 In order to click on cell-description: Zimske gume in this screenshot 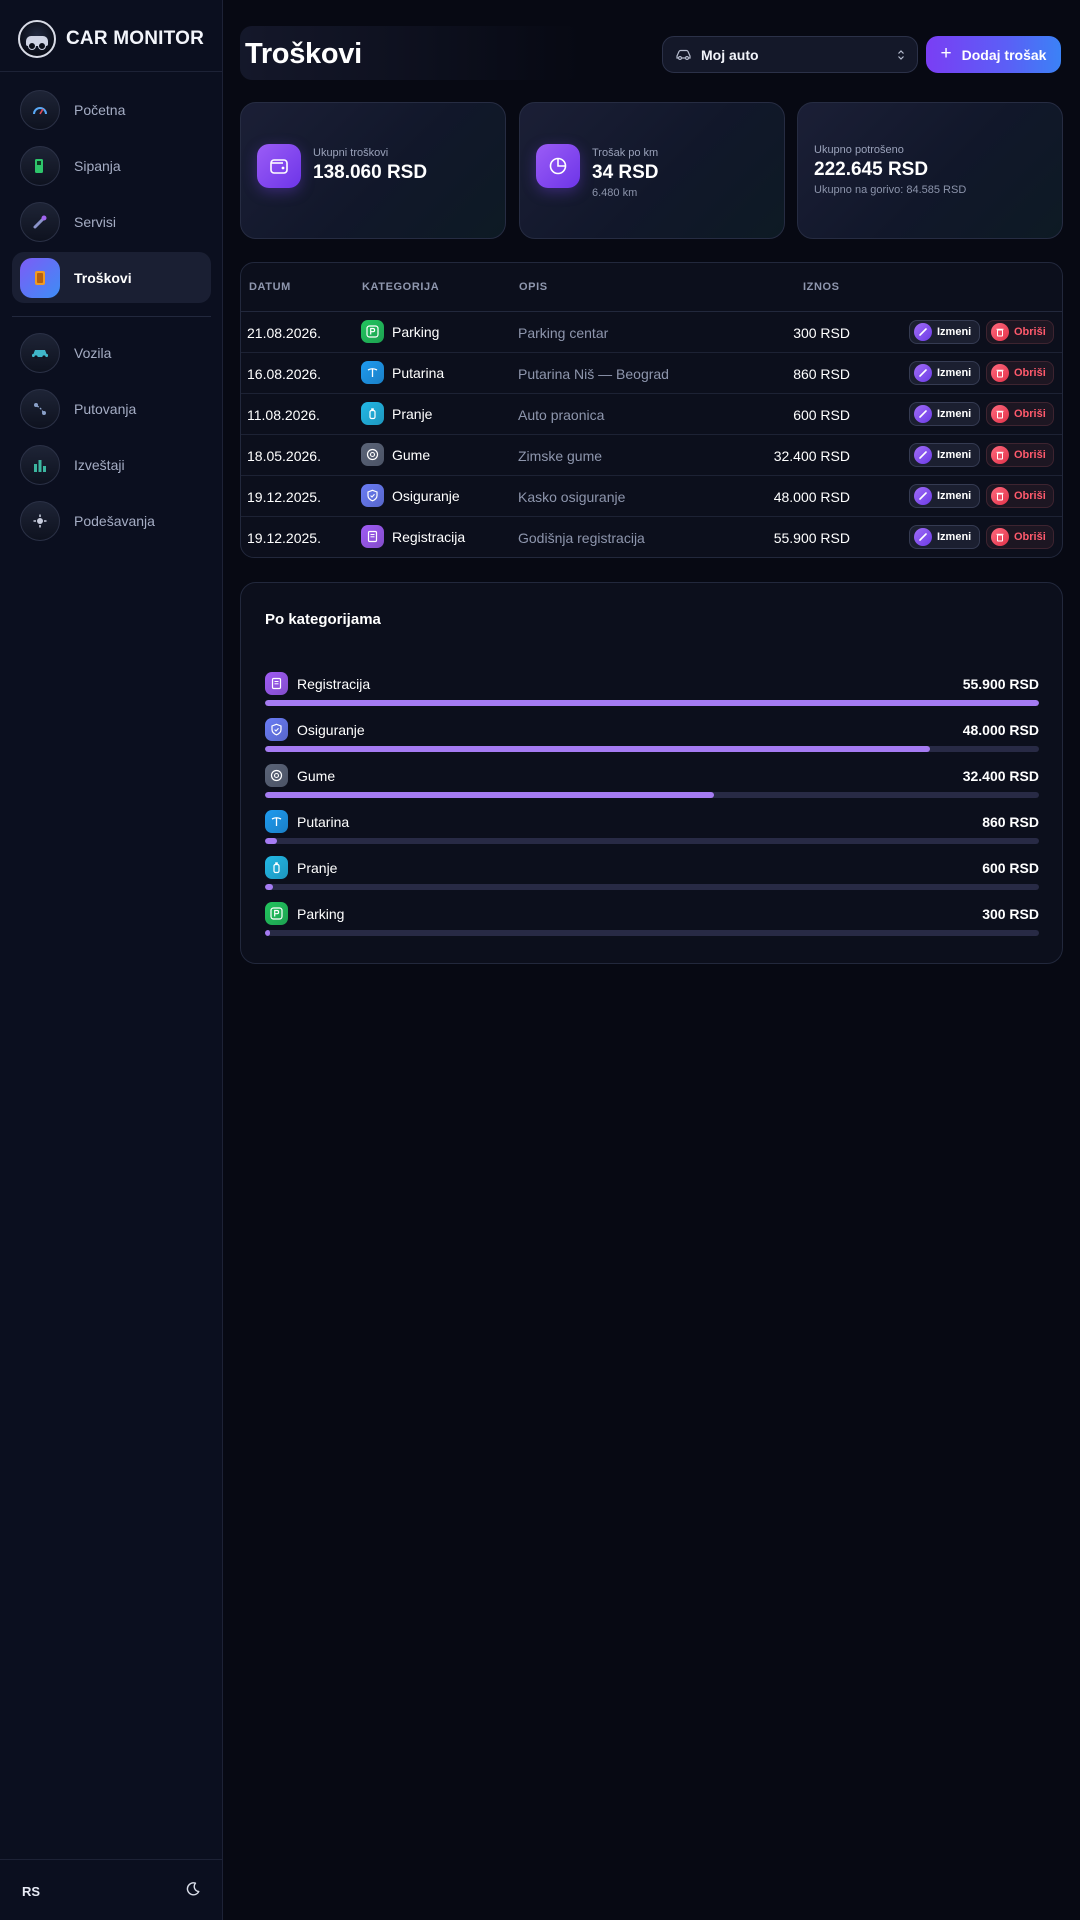, I will do `click(560, 456)`.